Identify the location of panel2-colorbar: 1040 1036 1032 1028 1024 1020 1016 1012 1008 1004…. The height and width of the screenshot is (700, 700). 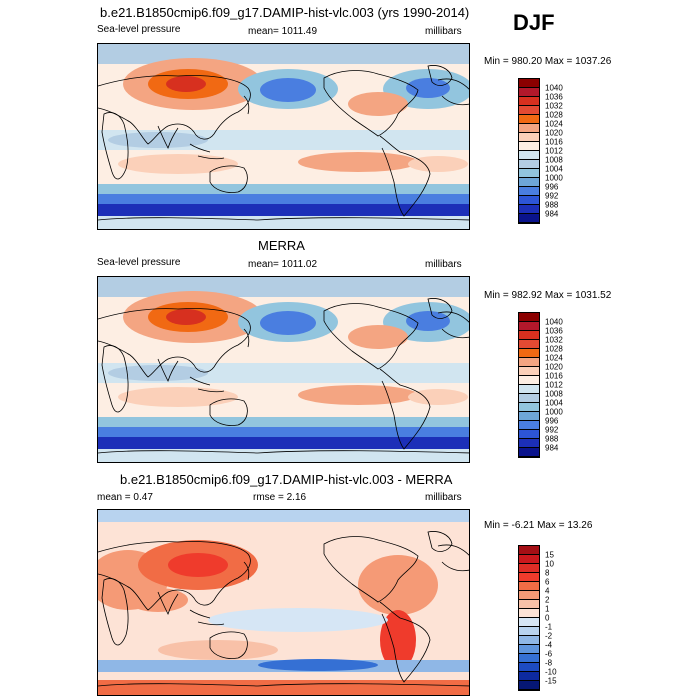
(540, 385).